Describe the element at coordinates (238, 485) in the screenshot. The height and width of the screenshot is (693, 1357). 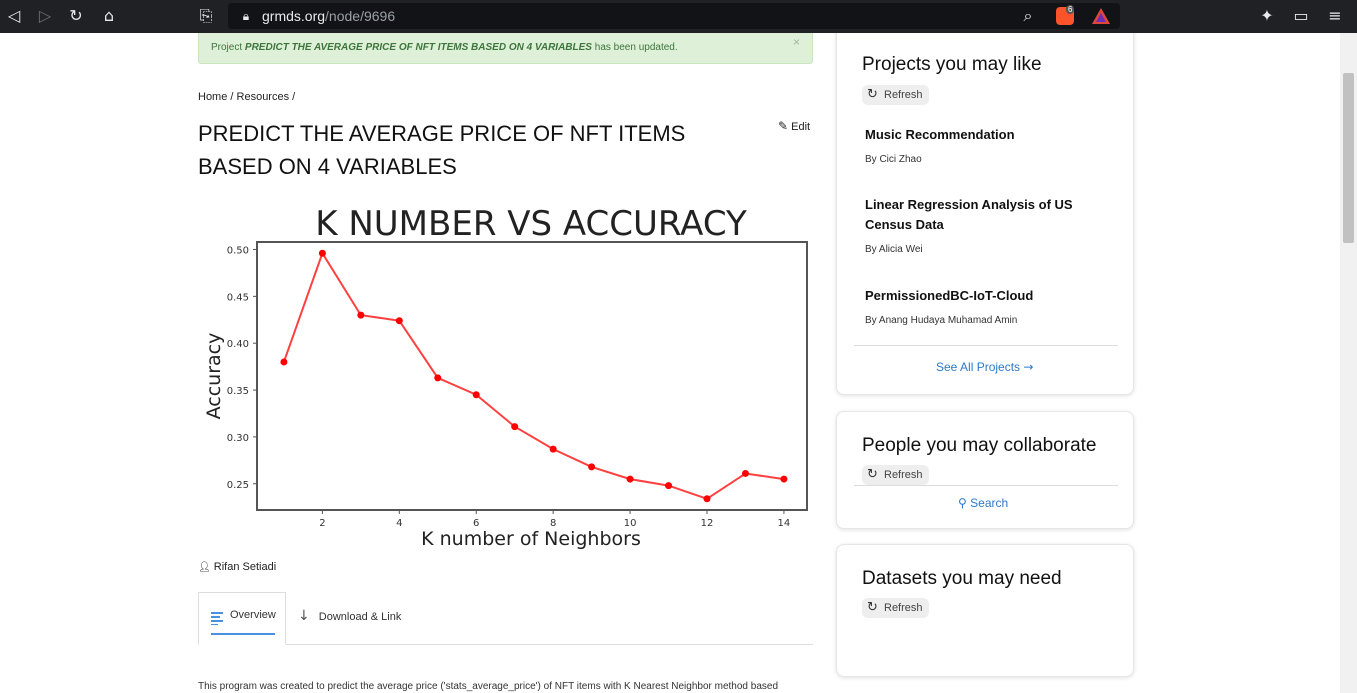
I see `y-tick-label: 0.25` at that location.